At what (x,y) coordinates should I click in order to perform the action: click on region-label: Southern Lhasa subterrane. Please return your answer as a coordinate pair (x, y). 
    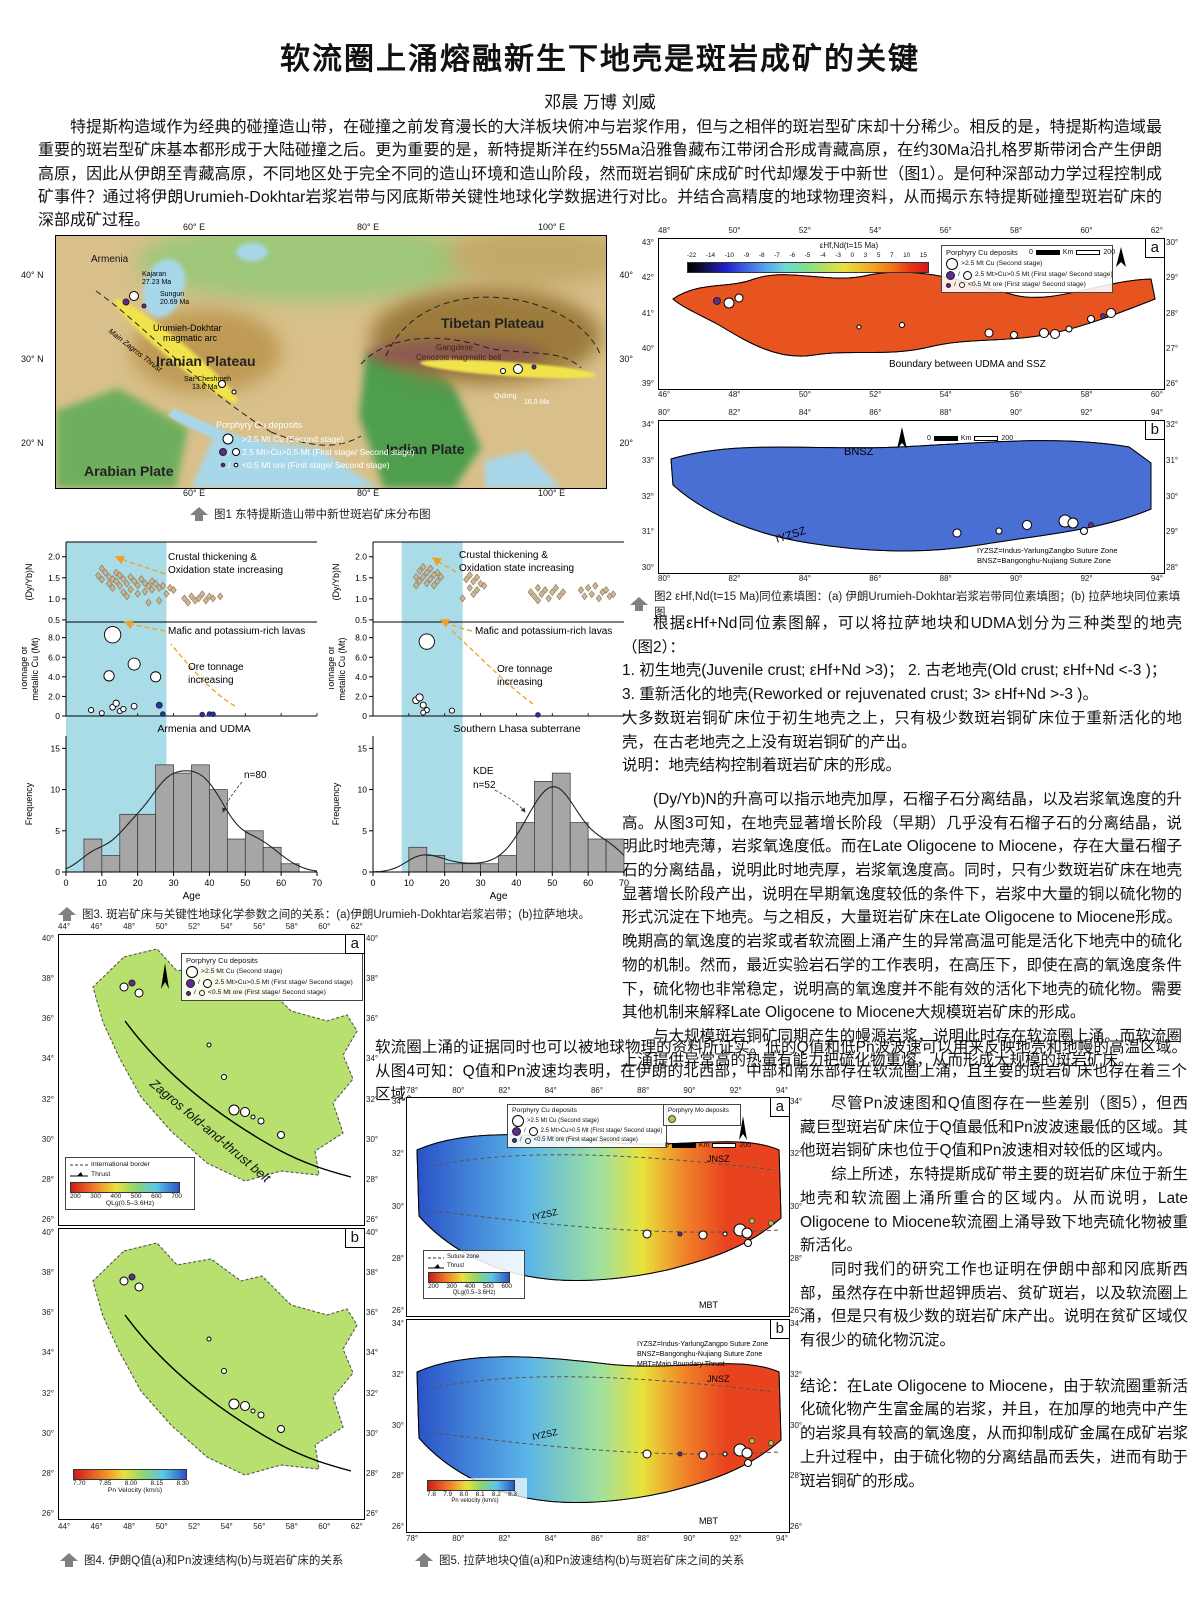
    Looking at the image, I should click on (516, 729).